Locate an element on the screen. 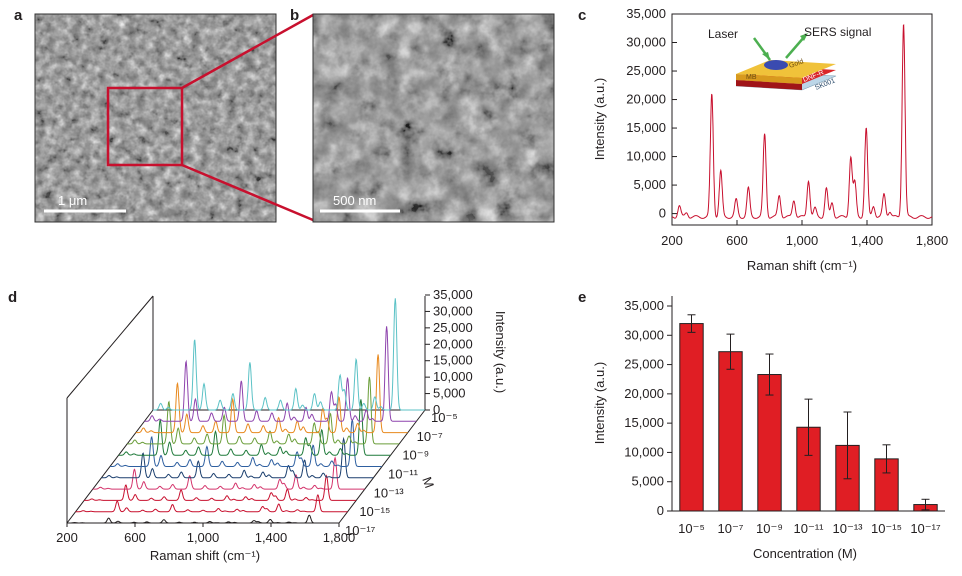  d-z-tick-label: 20,000 is located at coordinates (453, 343).